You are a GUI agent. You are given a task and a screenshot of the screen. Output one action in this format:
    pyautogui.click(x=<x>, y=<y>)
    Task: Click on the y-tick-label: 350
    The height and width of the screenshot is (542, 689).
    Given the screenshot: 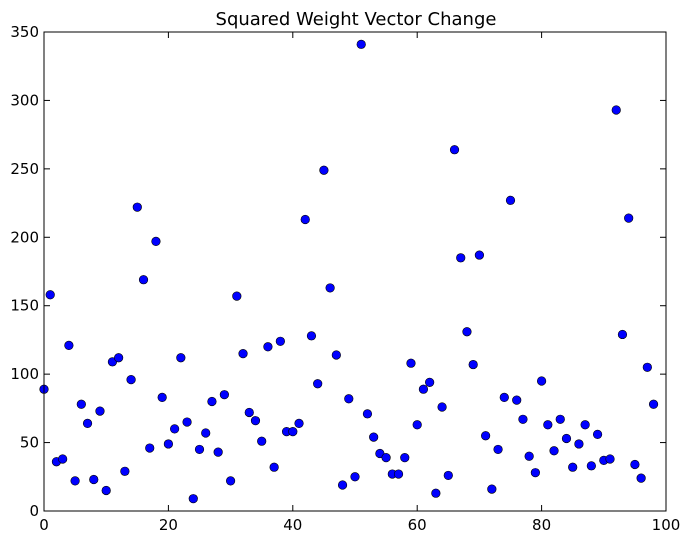 What is the action you would take?
    pyautogui.click(x=24, y=32)
    